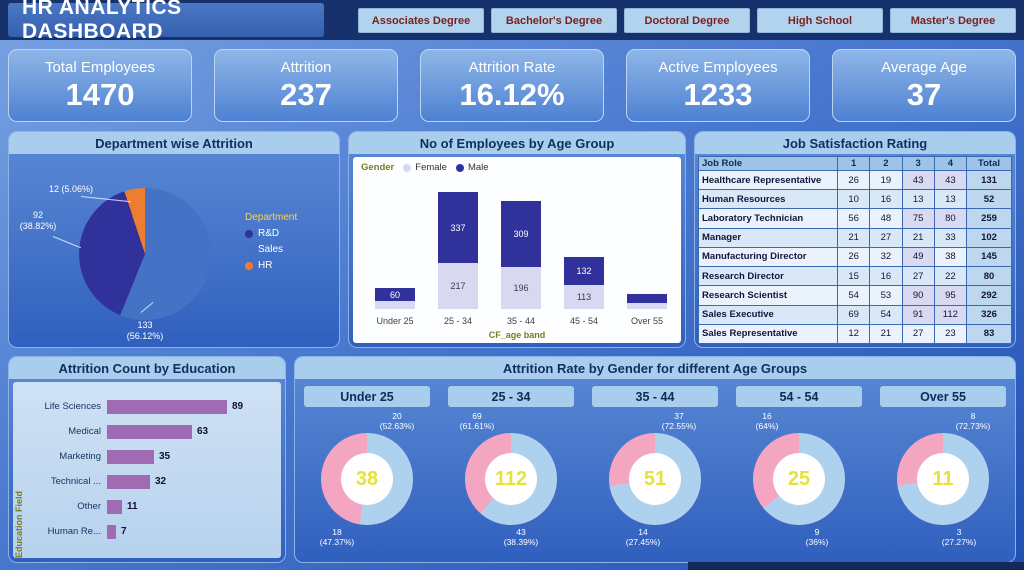 Image resolution: width=1024 pixels, height=570 pixels. What do you see at coordinates (554, 20) in the screenshot?
I see `education-filter-bachelor-s-degree: Bachelor's Degree` at bounding box center [554, 20].